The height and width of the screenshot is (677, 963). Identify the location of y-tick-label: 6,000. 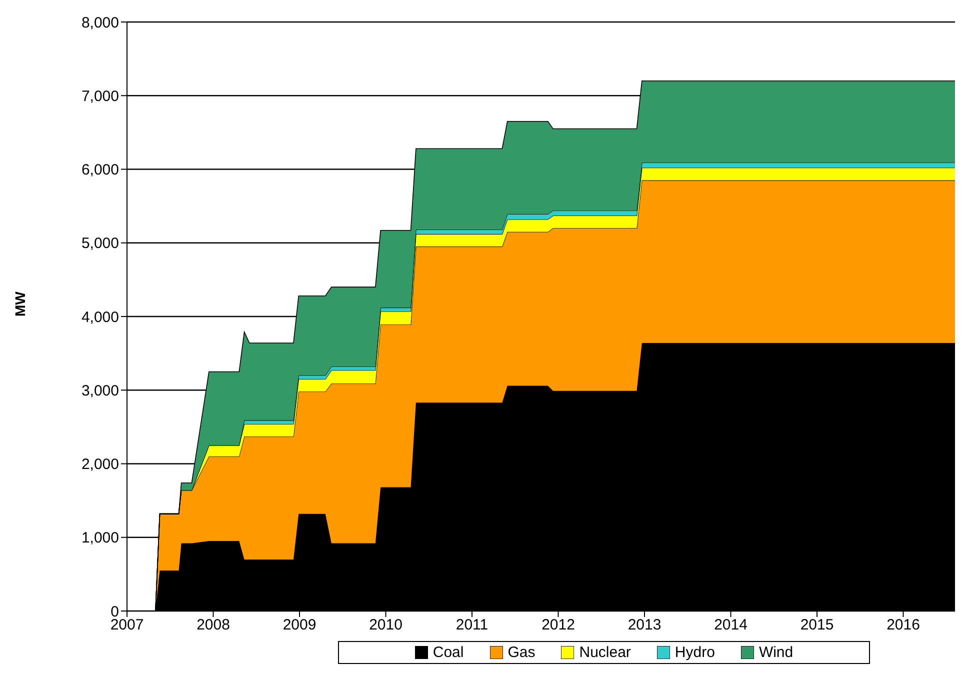
(100, 170).